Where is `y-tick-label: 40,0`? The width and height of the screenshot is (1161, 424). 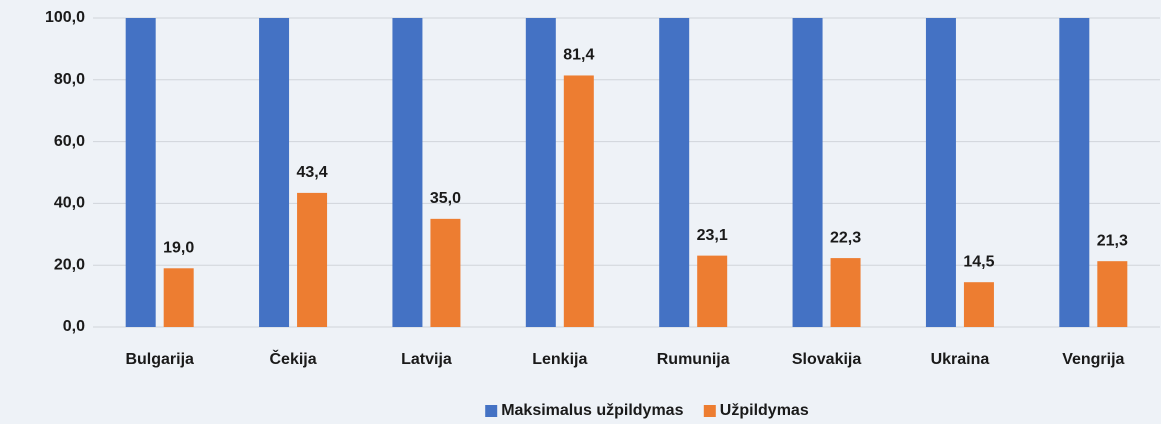
y-tick-label: 40,0 is located at coordinates (69, 203).